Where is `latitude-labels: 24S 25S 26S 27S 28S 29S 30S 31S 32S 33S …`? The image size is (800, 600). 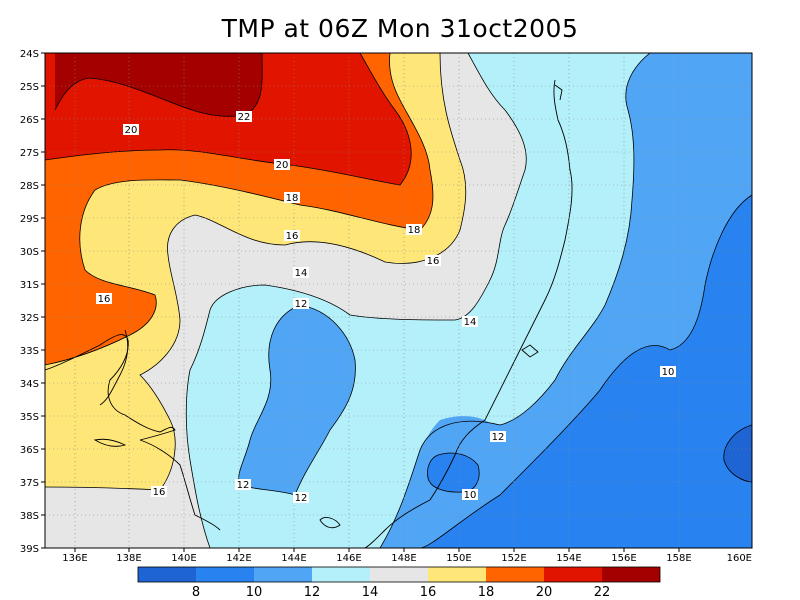 latitude-labels: 24S 25S 26S 27S 28S 29S 30S 31S 32S 33S … is located at coordinates (29, 302).